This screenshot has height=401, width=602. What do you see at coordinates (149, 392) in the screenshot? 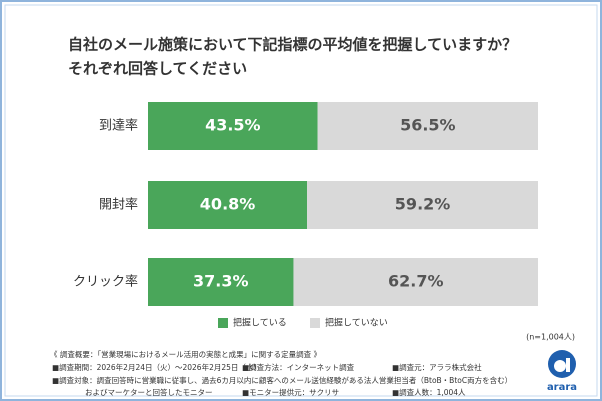
I see `footer-text: およびマーケターと回答したモニター` at bounding box center [149, 392].